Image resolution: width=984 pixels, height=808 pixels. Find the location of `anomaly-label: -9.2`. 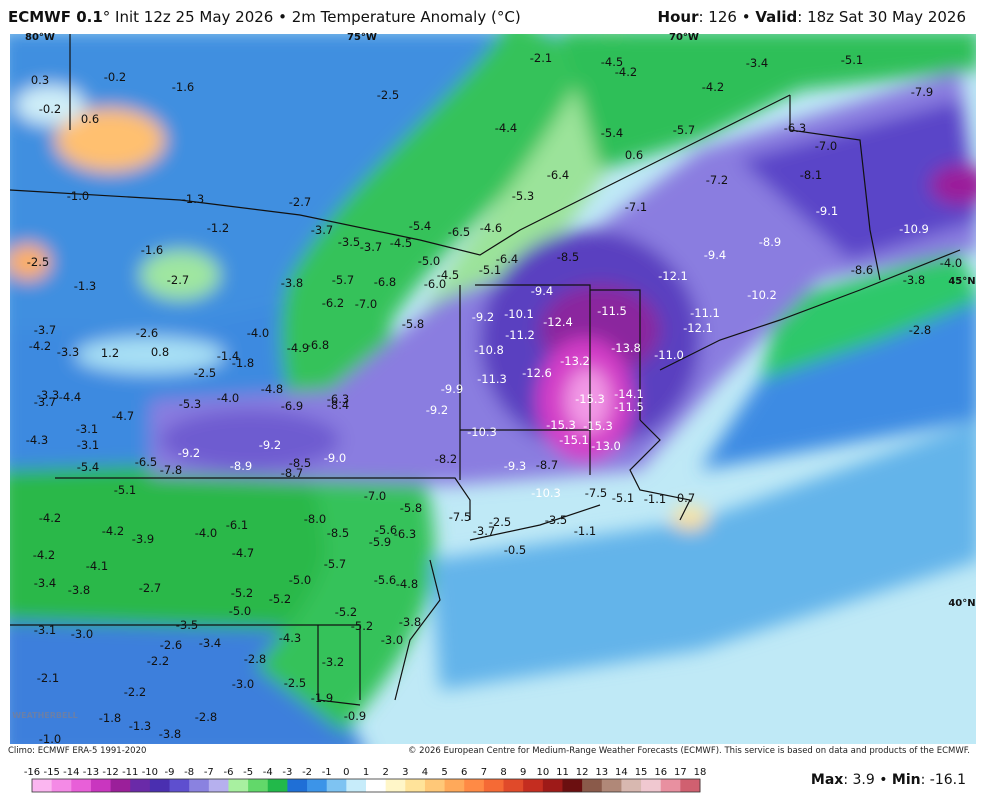

anomaly-label: -9.2 is located at coordinates (189, 453).